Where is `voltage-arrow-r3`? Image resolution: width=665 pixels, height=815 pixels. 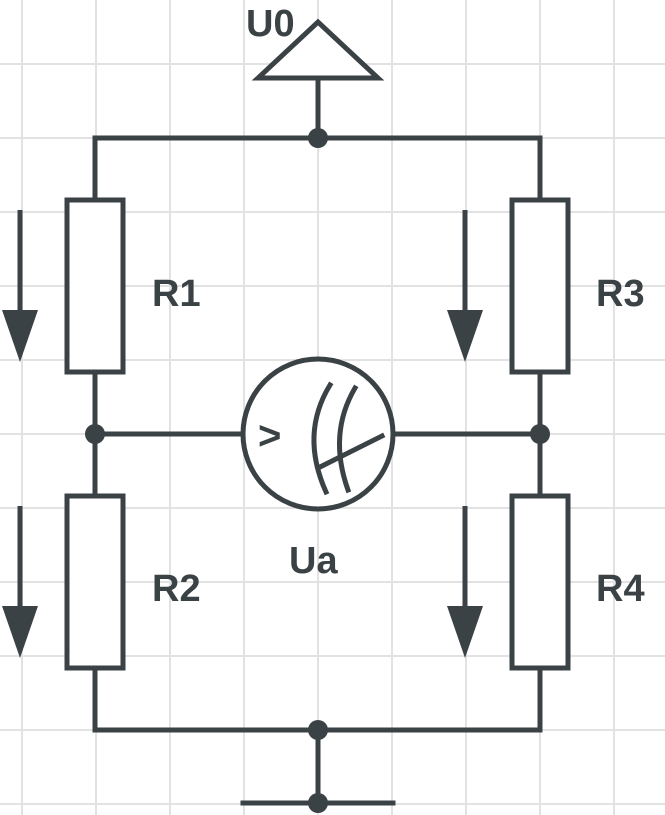 voltage-arrow-r3 is located at coordinates (465, 286).